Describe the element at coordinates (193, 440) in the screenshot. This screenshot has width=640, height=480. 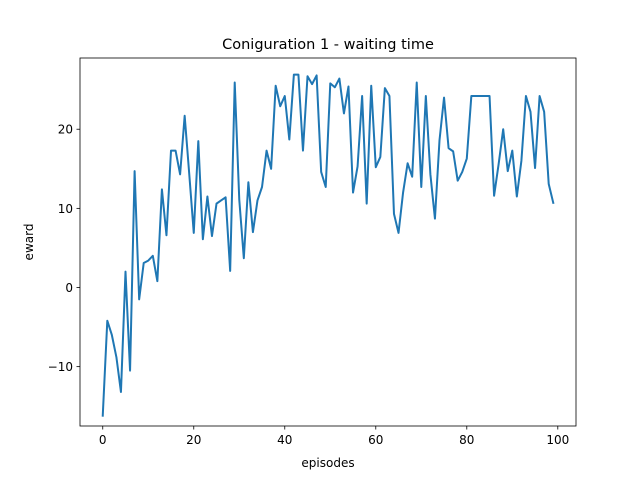
I see `x-tick-label: 20` at that location.